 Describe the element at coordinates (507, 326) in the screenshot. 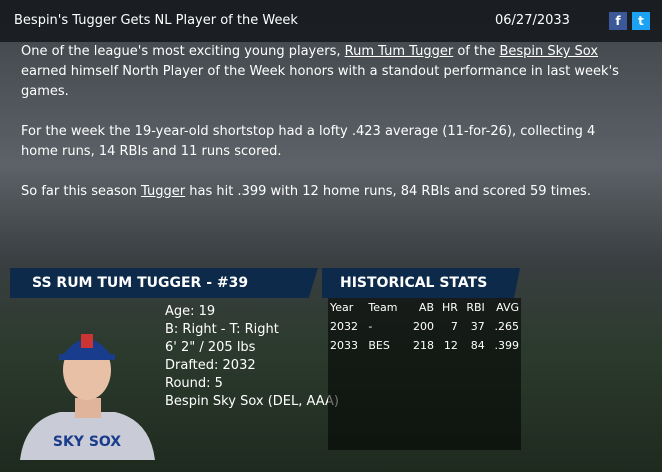

I see `cell: .265` at that location.